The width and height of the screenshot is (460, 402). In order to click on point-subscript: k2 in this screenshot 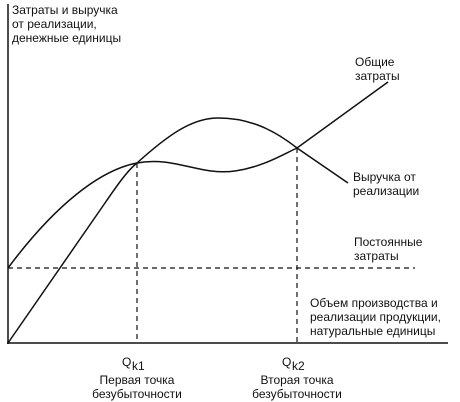, I will do `click(298, 366)`.